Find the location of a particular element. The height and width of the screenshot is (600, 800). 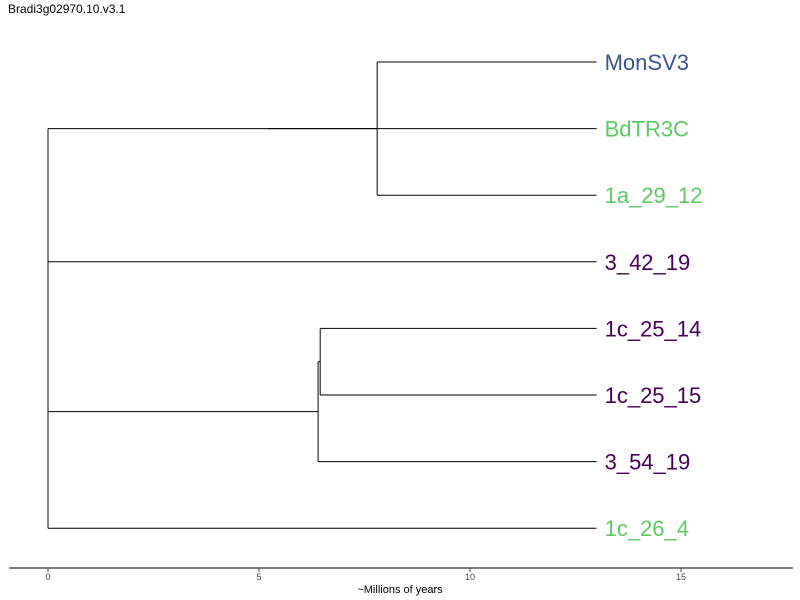

leaf-label-3_42_19: 3_42_19 is located at coordinates (648, 262).